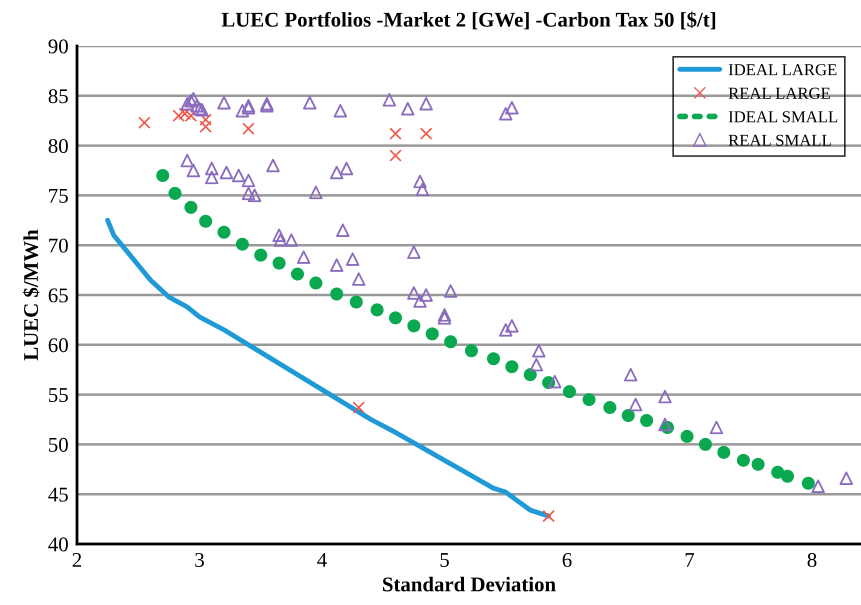 The width and height of the screenshot is (861, 605). Describe the element at coordinates (58, 146) in the screenshot. I see `y-tick-label: 80` at that location.